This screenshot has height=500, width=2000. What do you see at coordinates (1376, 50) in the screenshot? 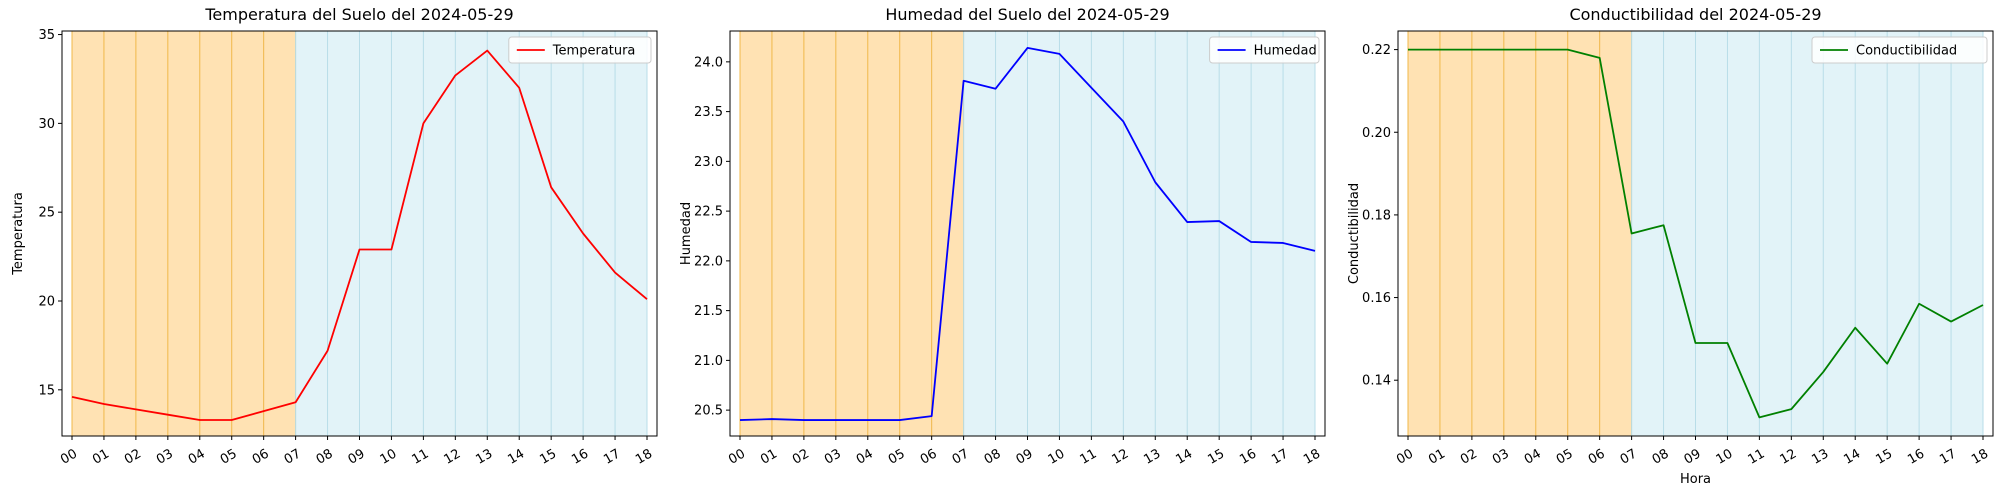
I see `y-tick-label: 0.22` at bounding box center [1376, 50].